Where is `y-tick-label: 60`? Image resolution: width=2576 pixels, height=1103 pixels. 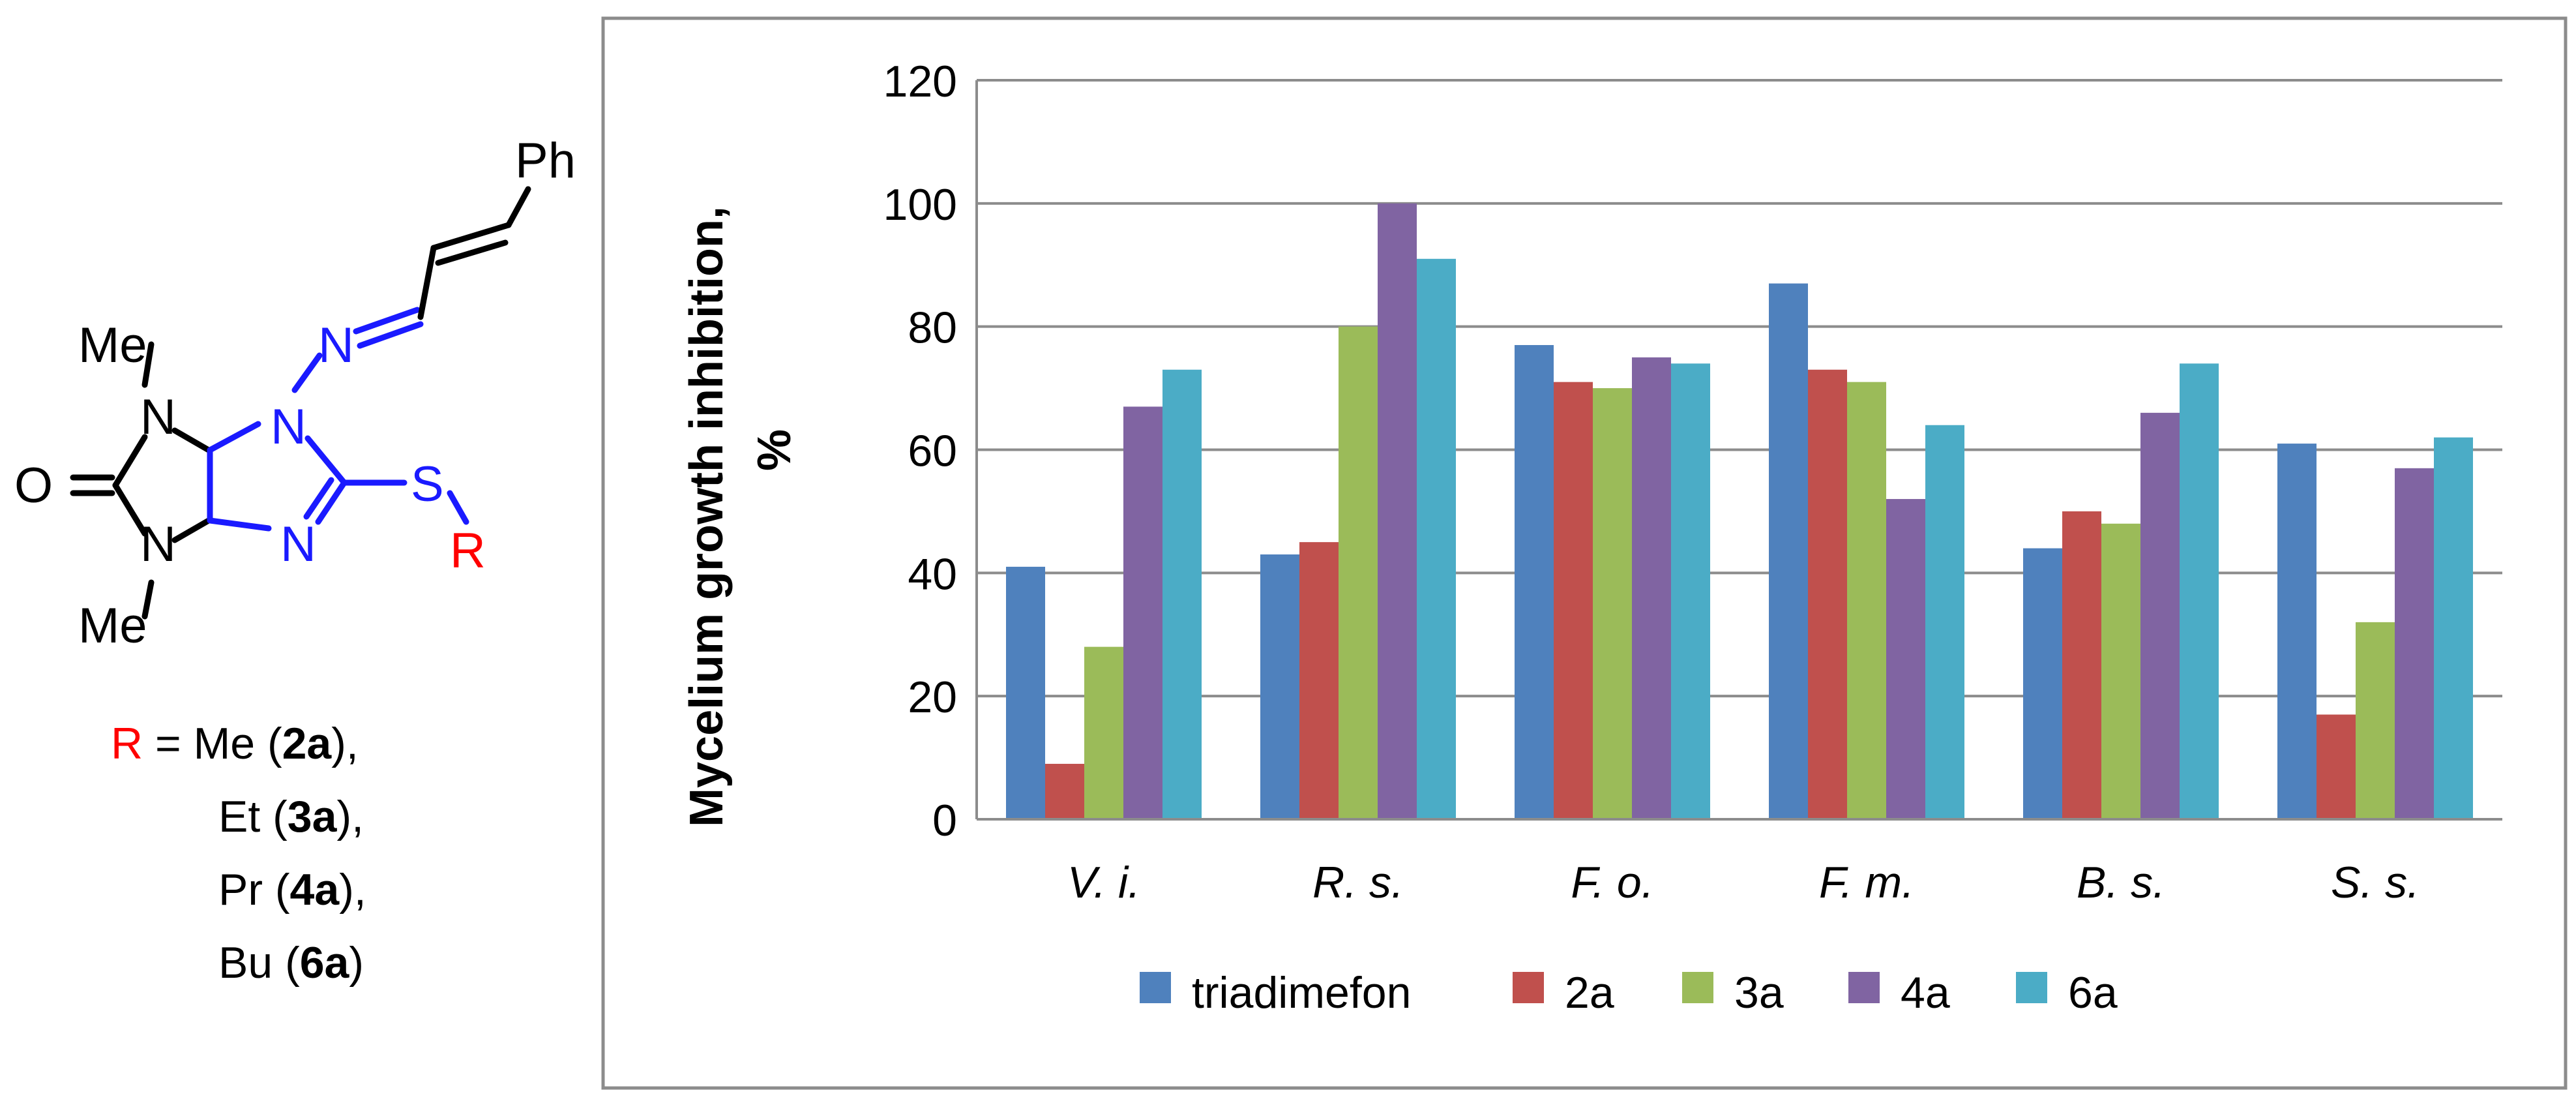 y-tick-label: 60 is located at coordinates (932, 452).